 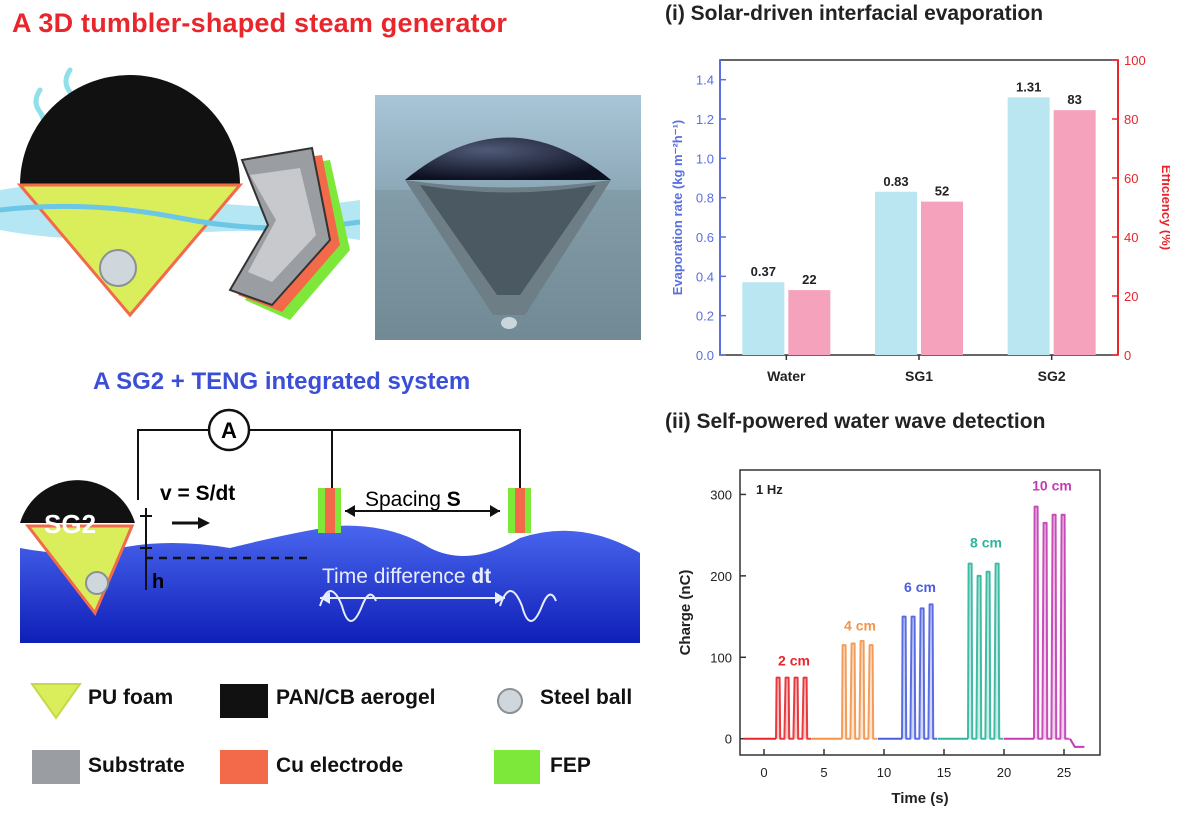 What do you see at coordinates (721, 576) in the screenshot?
I see `y-tick-label: 200` at bounding box center [721, 576].